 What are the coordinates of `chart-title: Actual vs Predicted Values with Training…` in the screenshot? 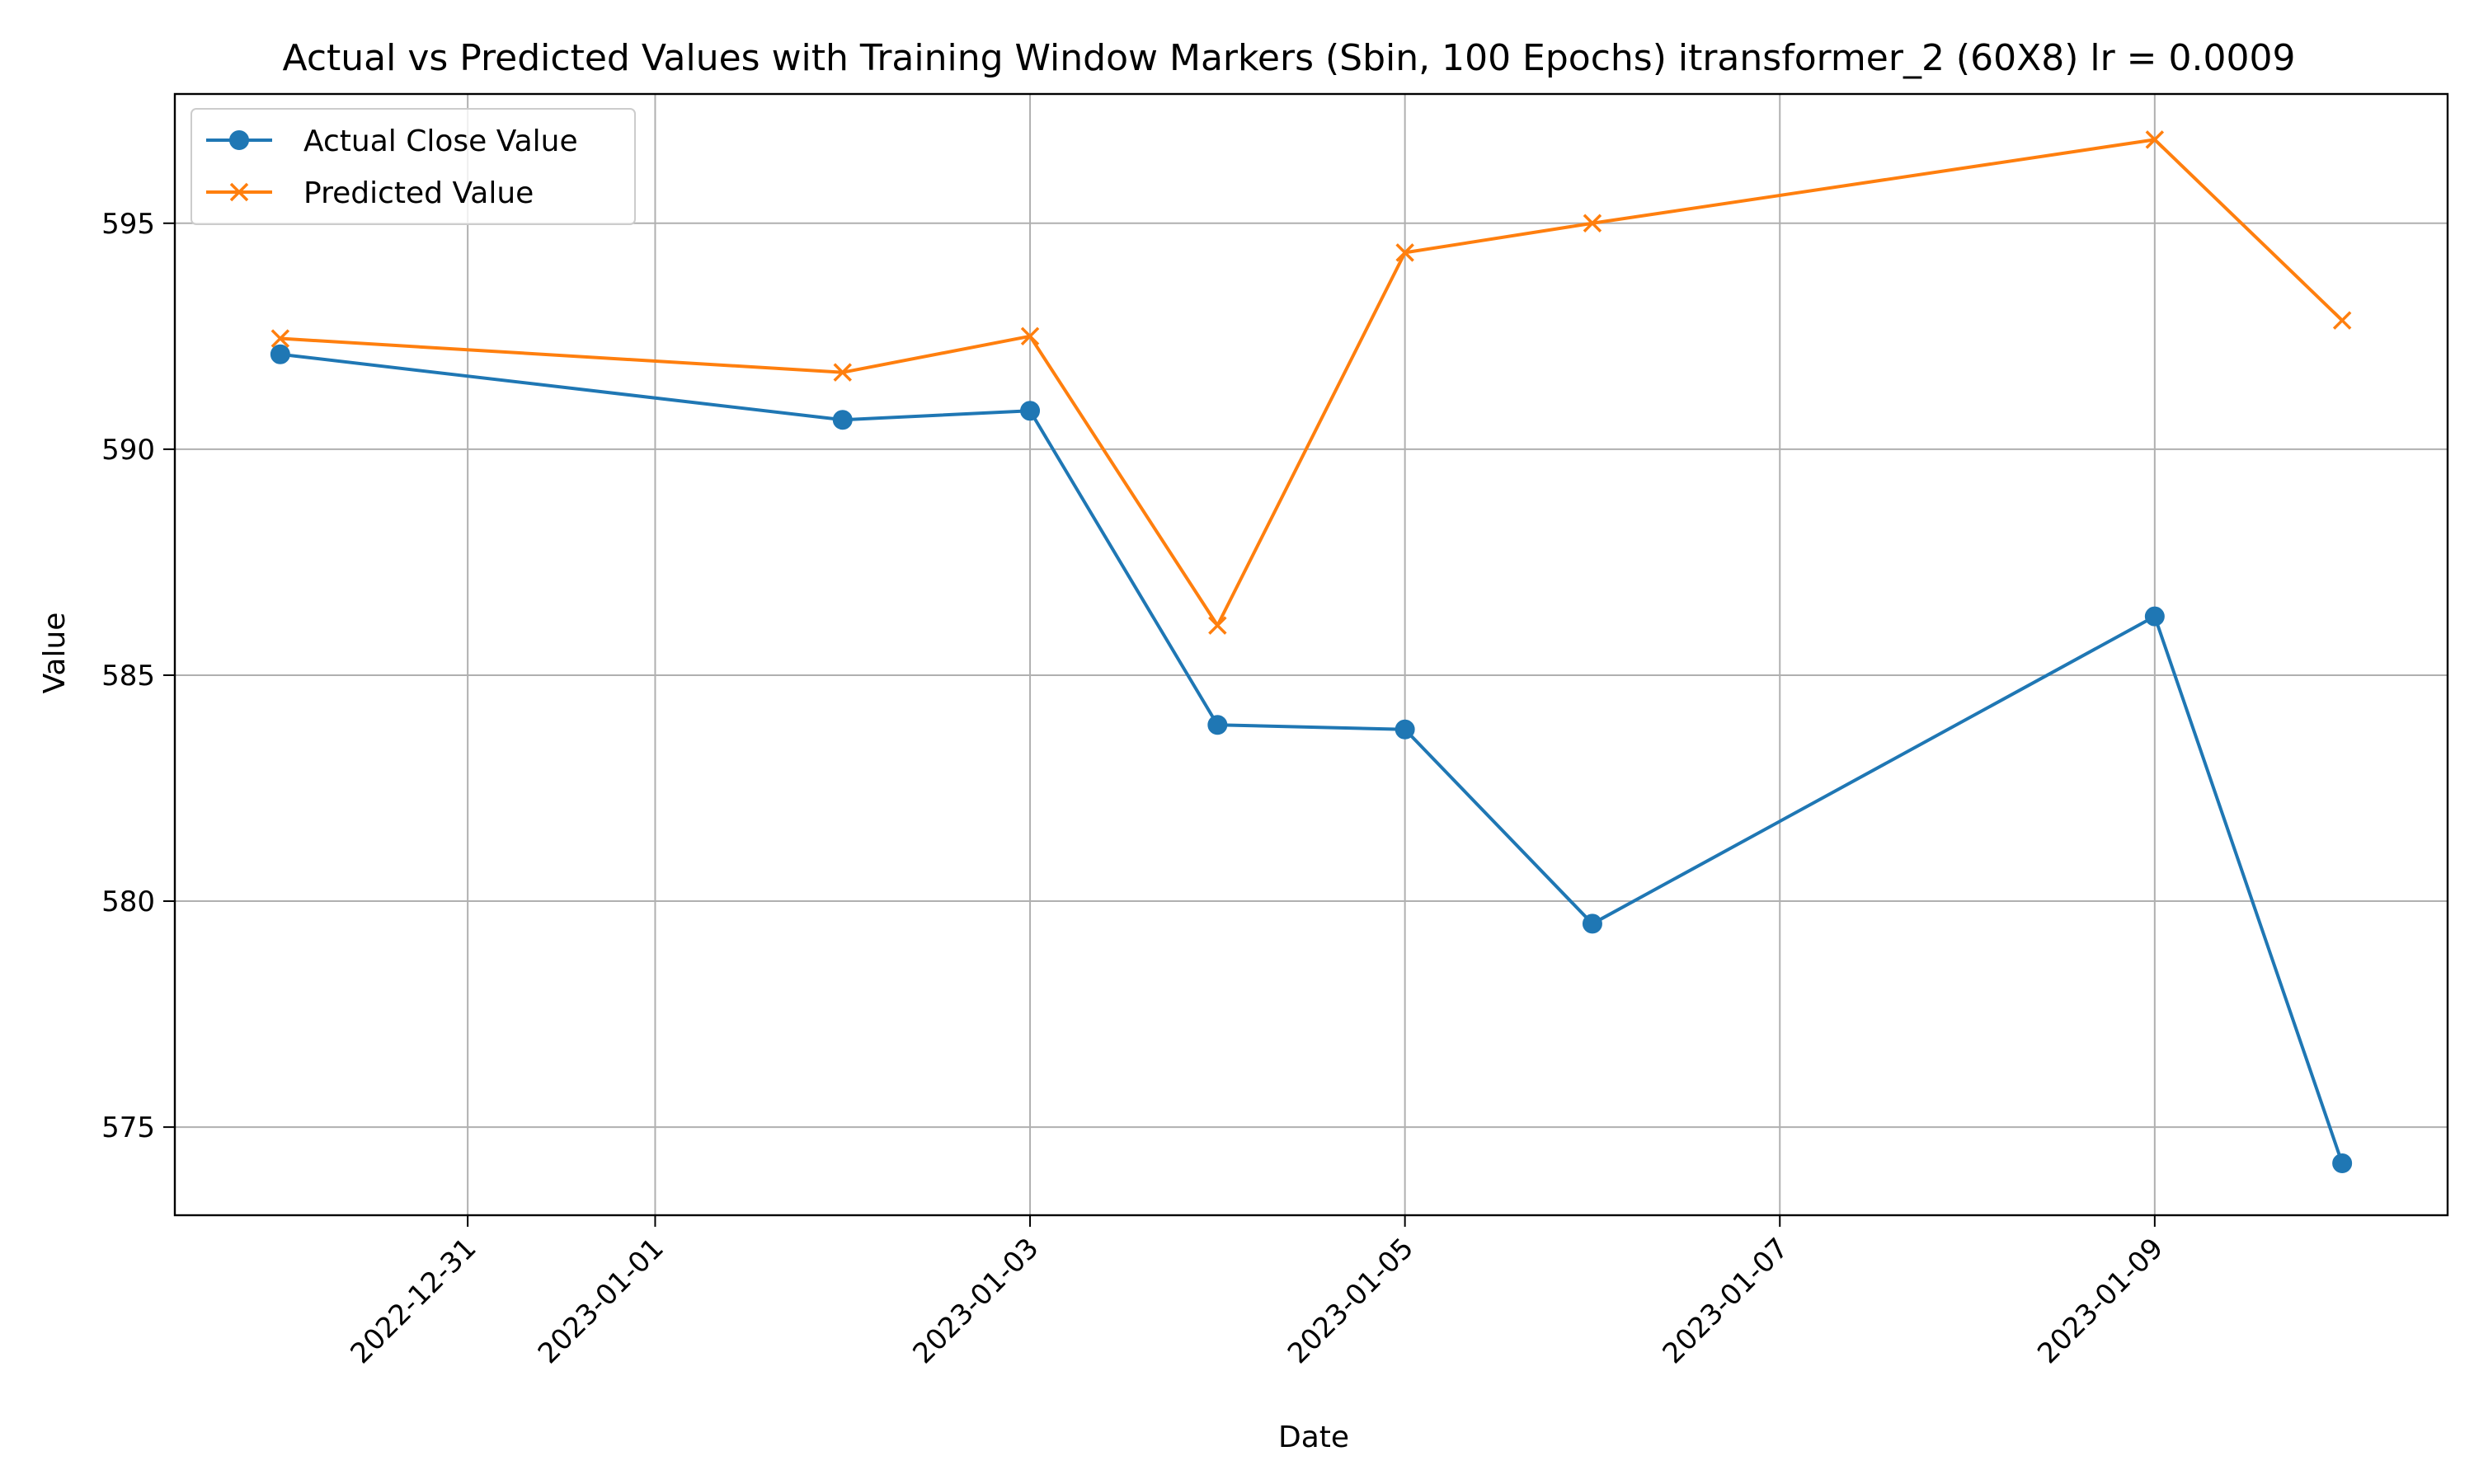 It's located at (1289, 58).